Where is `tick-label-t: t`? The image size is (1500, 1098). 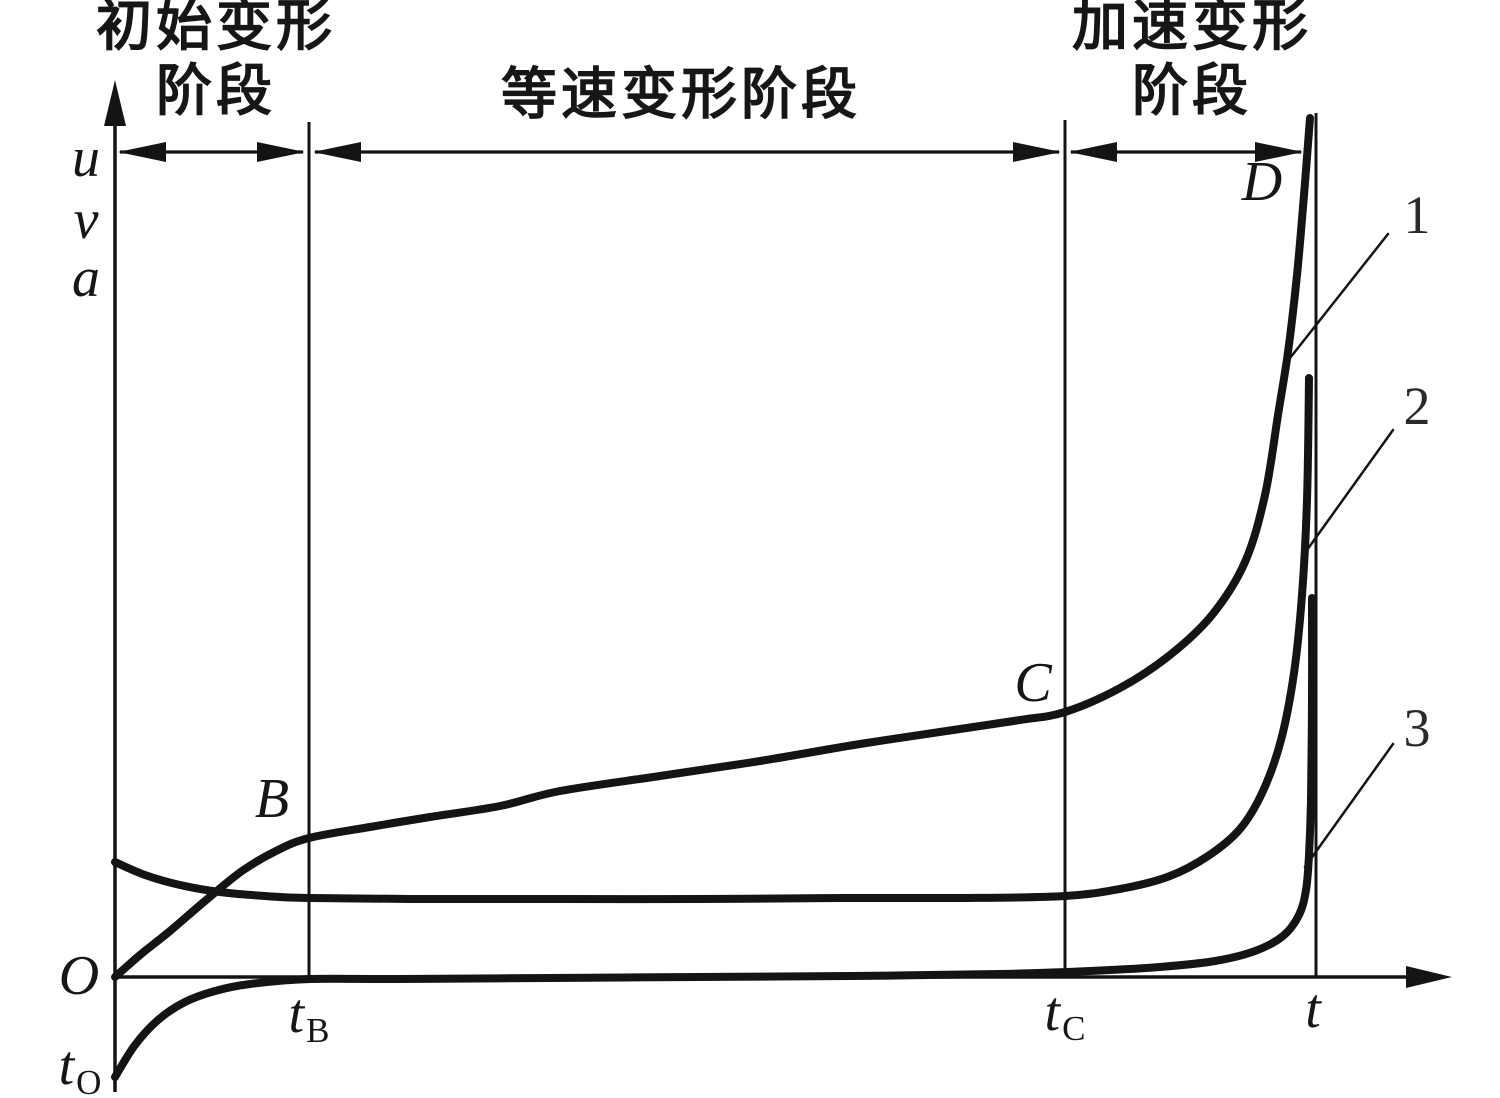
tick-label-t: t is located at coordinates (1314, 1012).